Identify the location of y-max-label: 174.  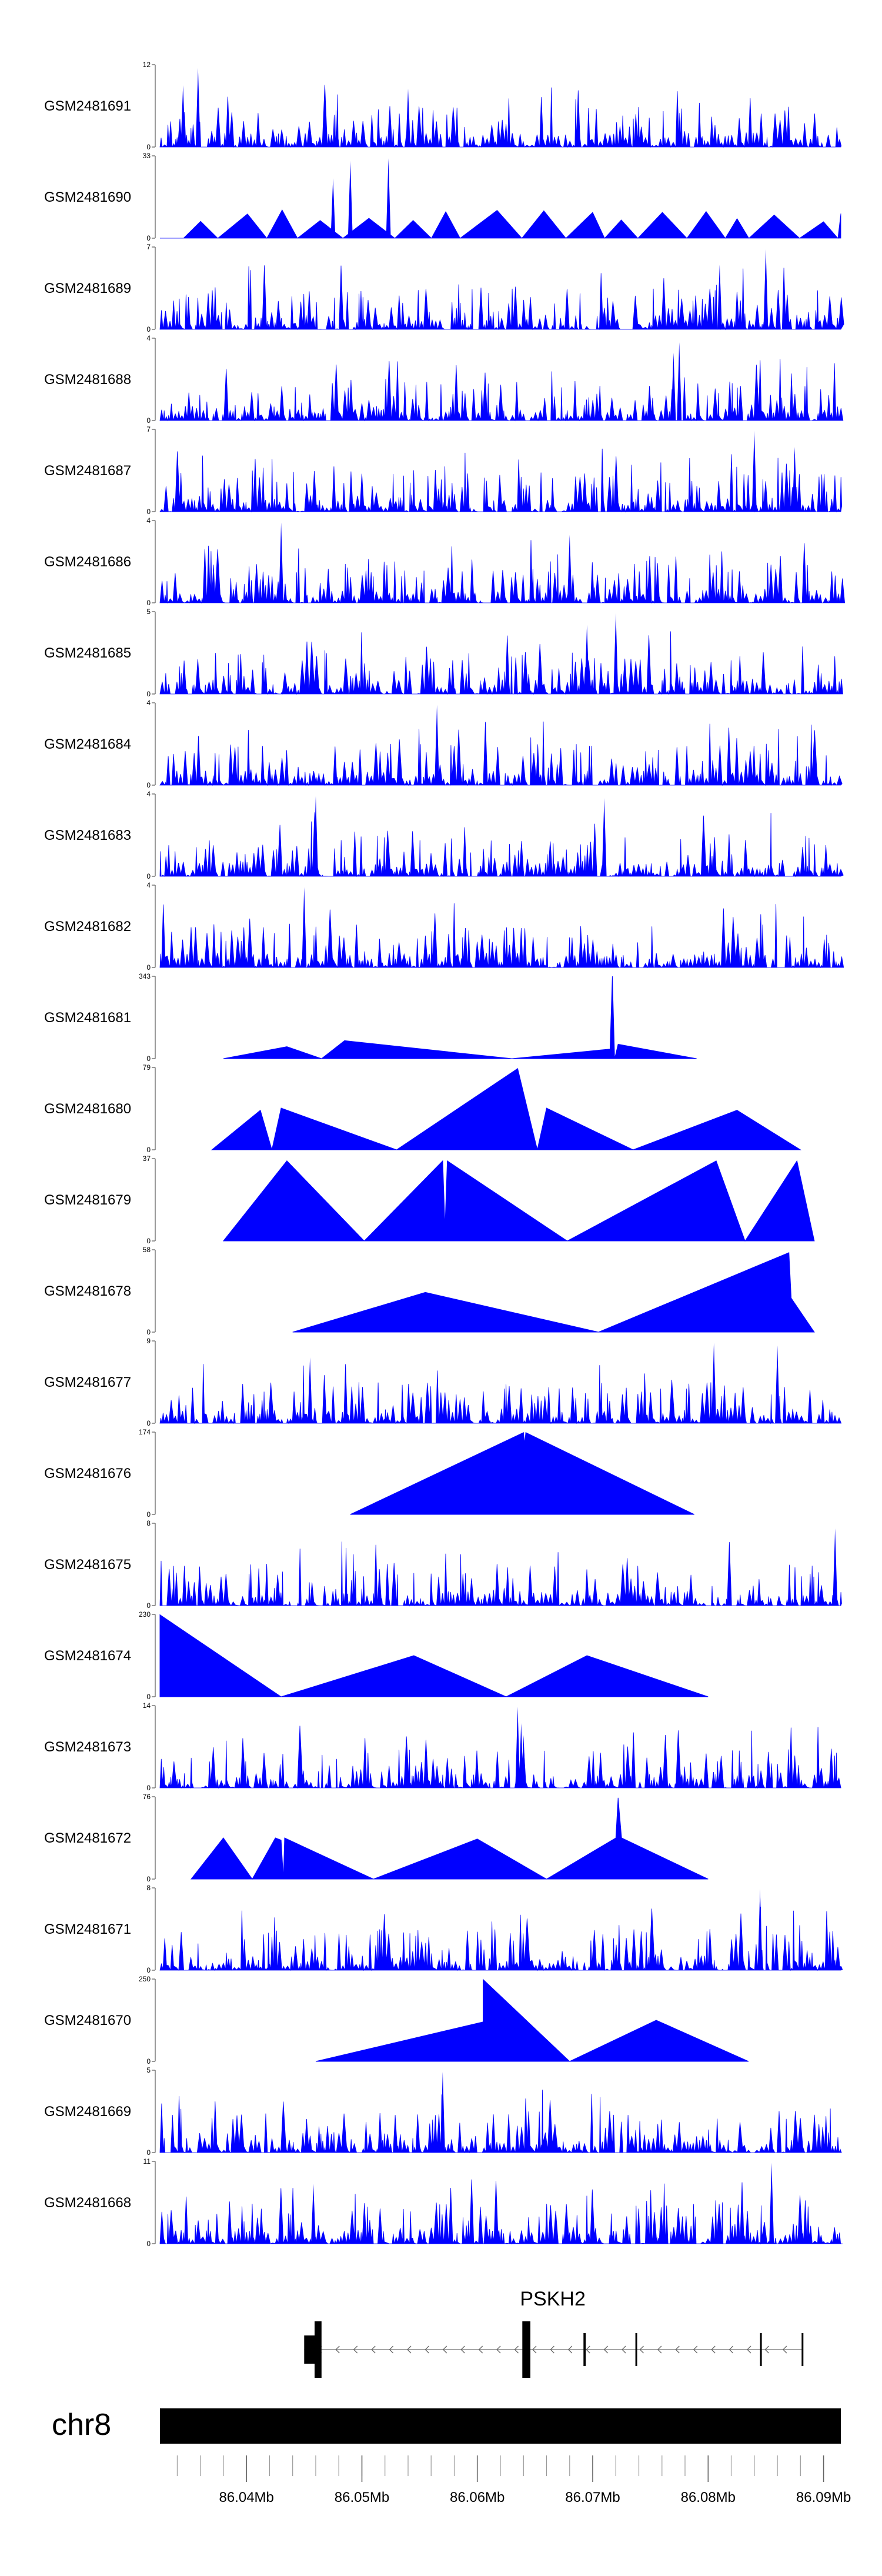
(145, 1432).